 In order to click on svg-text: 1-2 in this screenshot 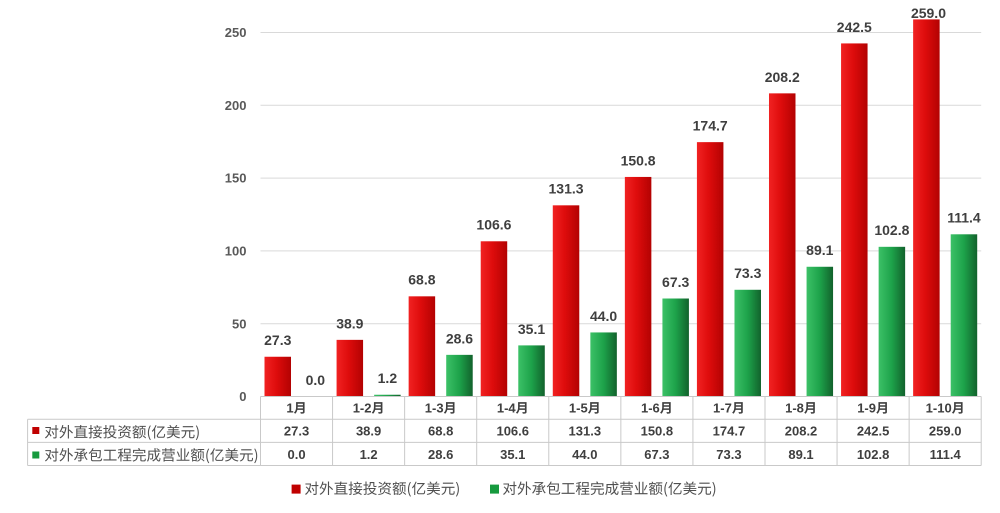, I will do `click(362, 408)`.